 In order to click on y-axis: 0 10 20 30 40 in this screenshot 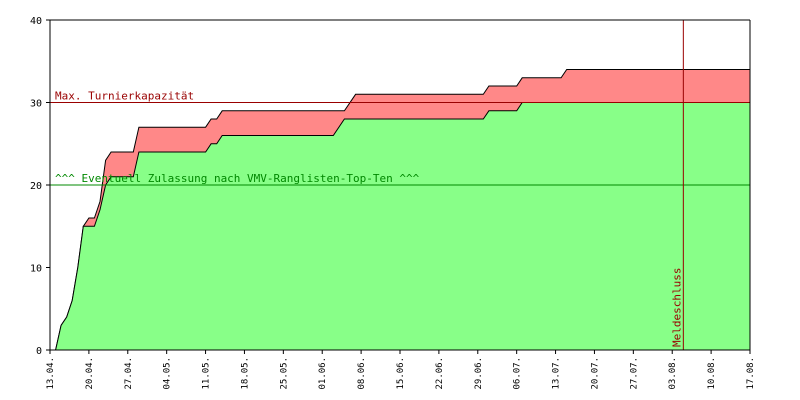, I will do `click(40, 186)`.